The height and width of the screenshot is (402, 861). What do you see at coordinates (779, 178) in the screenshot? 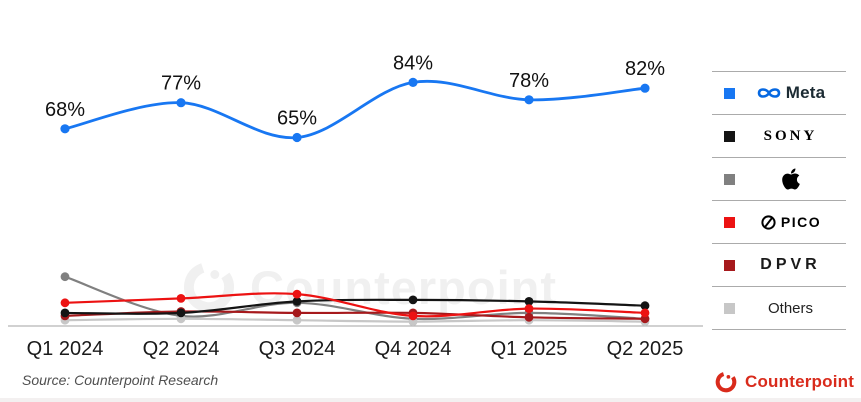
I see `legend-item-apple` at bounding box center [779, 178].